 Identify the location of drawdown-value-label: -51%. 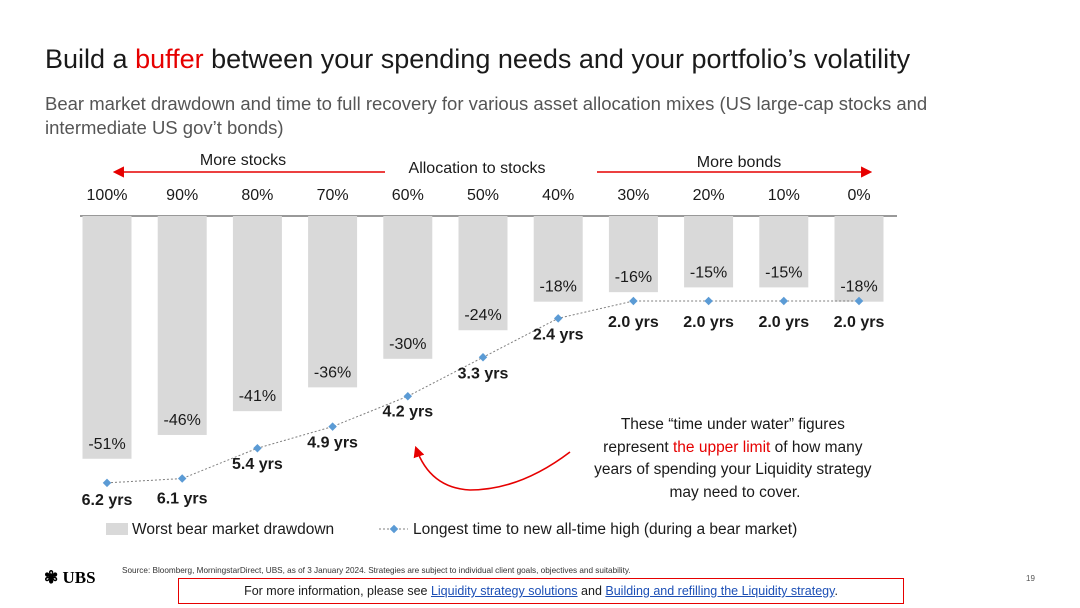
(106, 444).